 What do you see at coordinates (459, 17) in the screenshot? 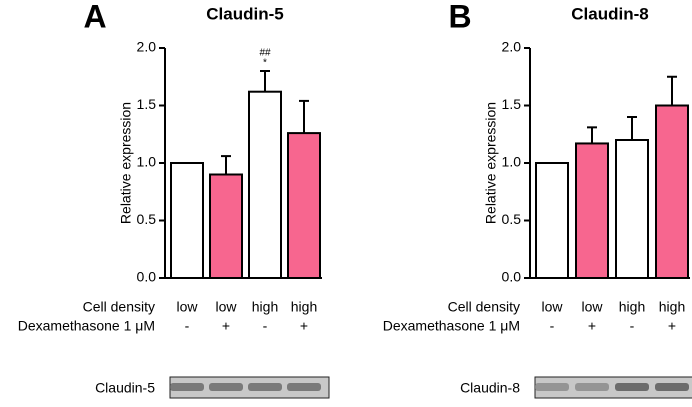
I see `panel-letter: B` at bounding box center [459, 17].